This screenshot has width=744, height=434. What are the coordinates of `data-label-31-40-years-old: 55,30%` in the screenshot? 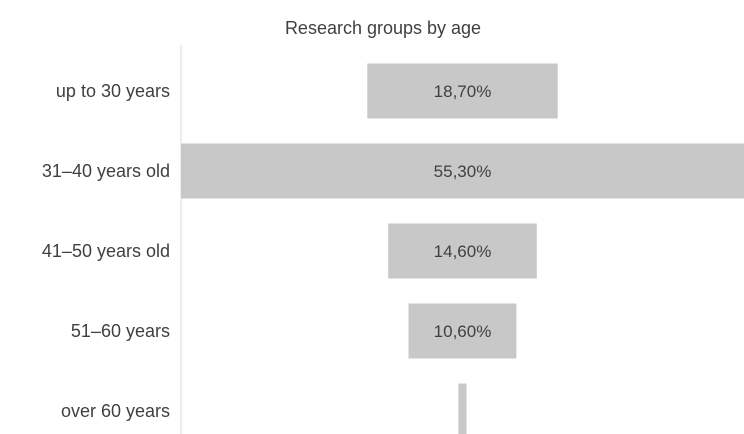 It's located at (463, 171).